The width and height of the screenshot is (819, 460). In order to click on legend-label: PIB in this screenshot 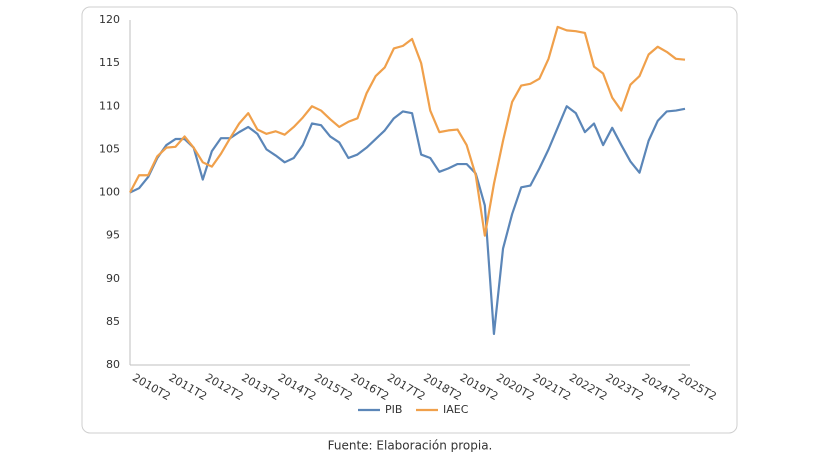, I will do `click(393, 409)`.